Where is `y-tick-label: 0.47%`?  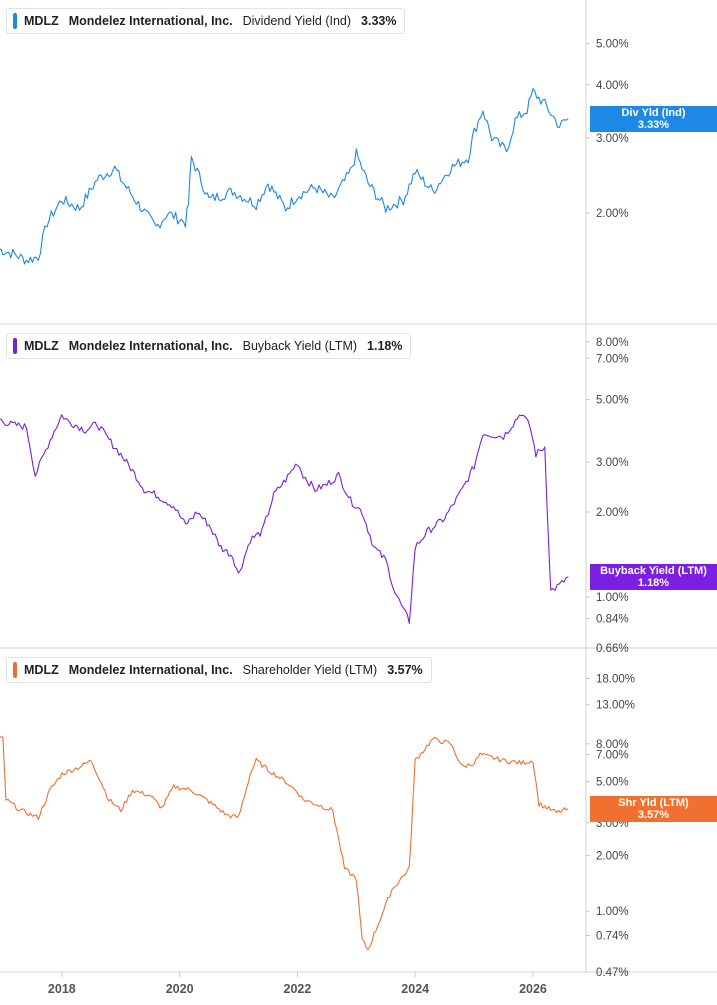 y-tick-label: 0.47% is located at coordinates (612, 973).